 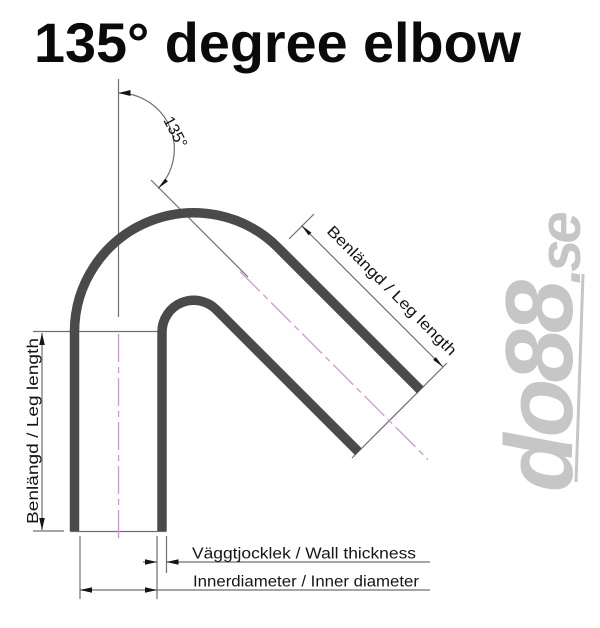 What do you see at coordinates (172, 562) in the screenshot?
I see `wall-thickness-right-arrow` at bounding box center [172, 562].